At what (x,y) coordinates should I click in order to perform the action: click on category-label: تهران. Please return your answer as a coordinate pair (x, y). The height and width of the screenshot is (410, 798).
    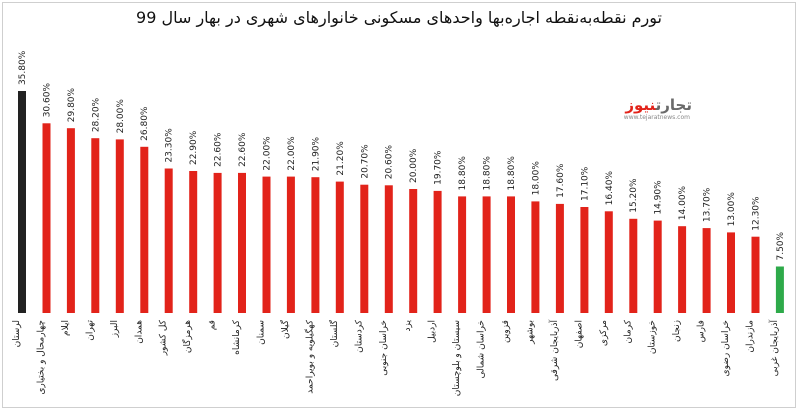
    Looking at the image, I should click on (90, 330).